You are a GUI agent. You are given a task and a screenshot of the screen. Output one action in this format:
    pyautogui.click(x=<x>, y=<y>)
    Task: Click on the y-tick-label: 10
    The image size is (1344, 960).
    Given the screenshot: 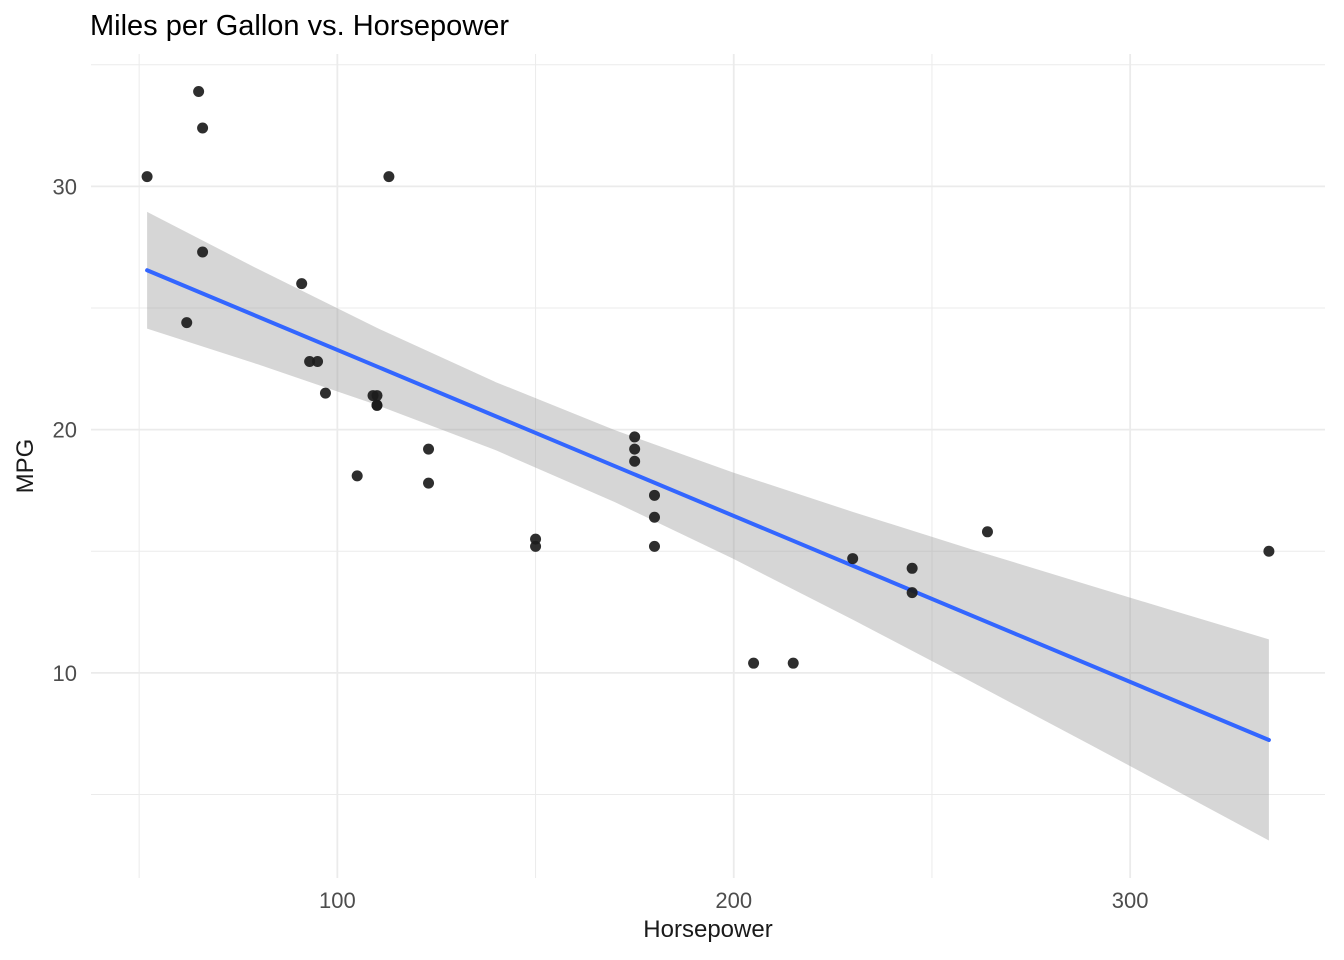 What is the action you would take?
    pyautogui.click(x=65, y=673)
    